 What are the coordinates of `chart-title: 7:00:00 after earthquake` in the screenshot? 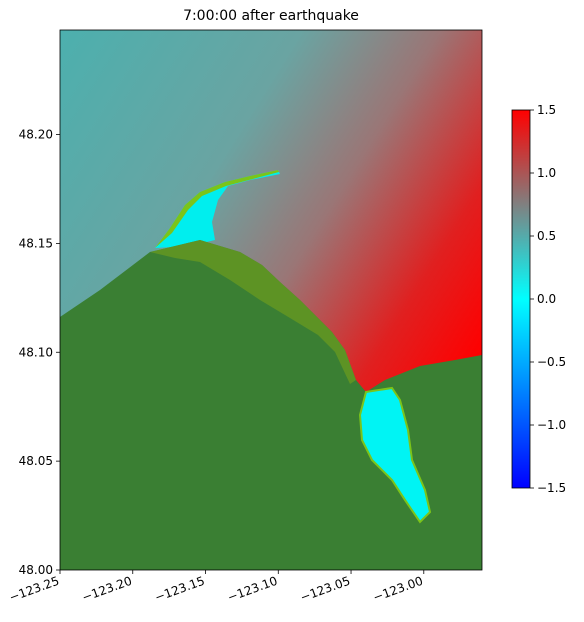 It's located at (271, 16).